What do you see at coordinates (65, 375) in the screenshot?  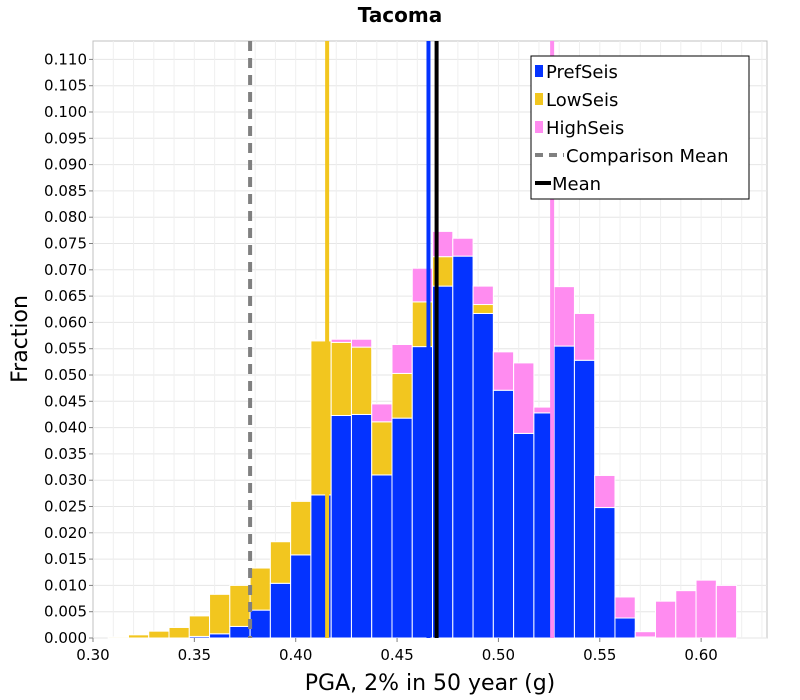 I see `y-tick-label: 0.050` at bounding box center [65, 375].